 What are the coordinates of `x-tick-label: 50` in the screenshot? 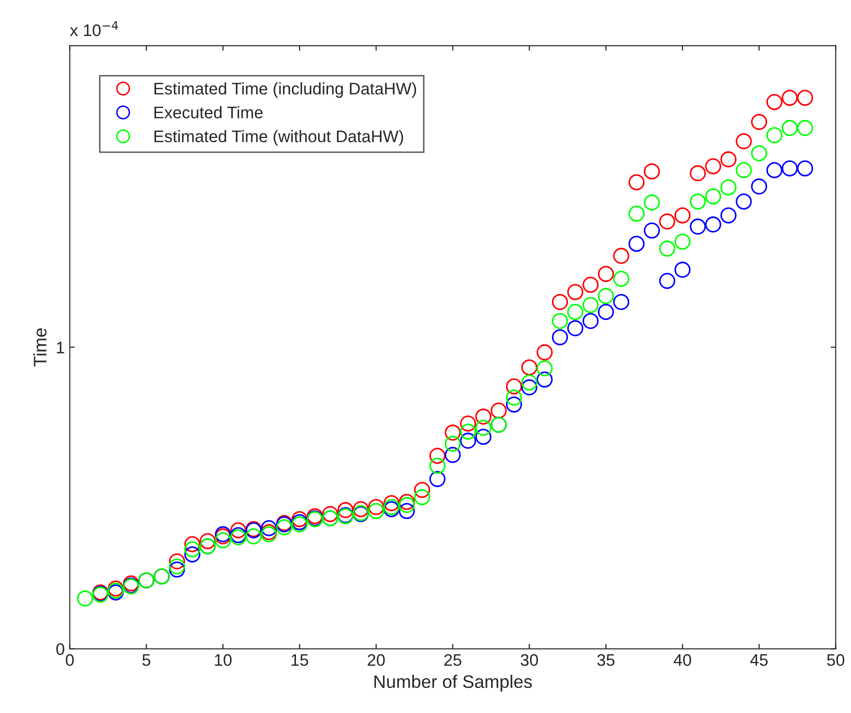 It's located at (835, 660).